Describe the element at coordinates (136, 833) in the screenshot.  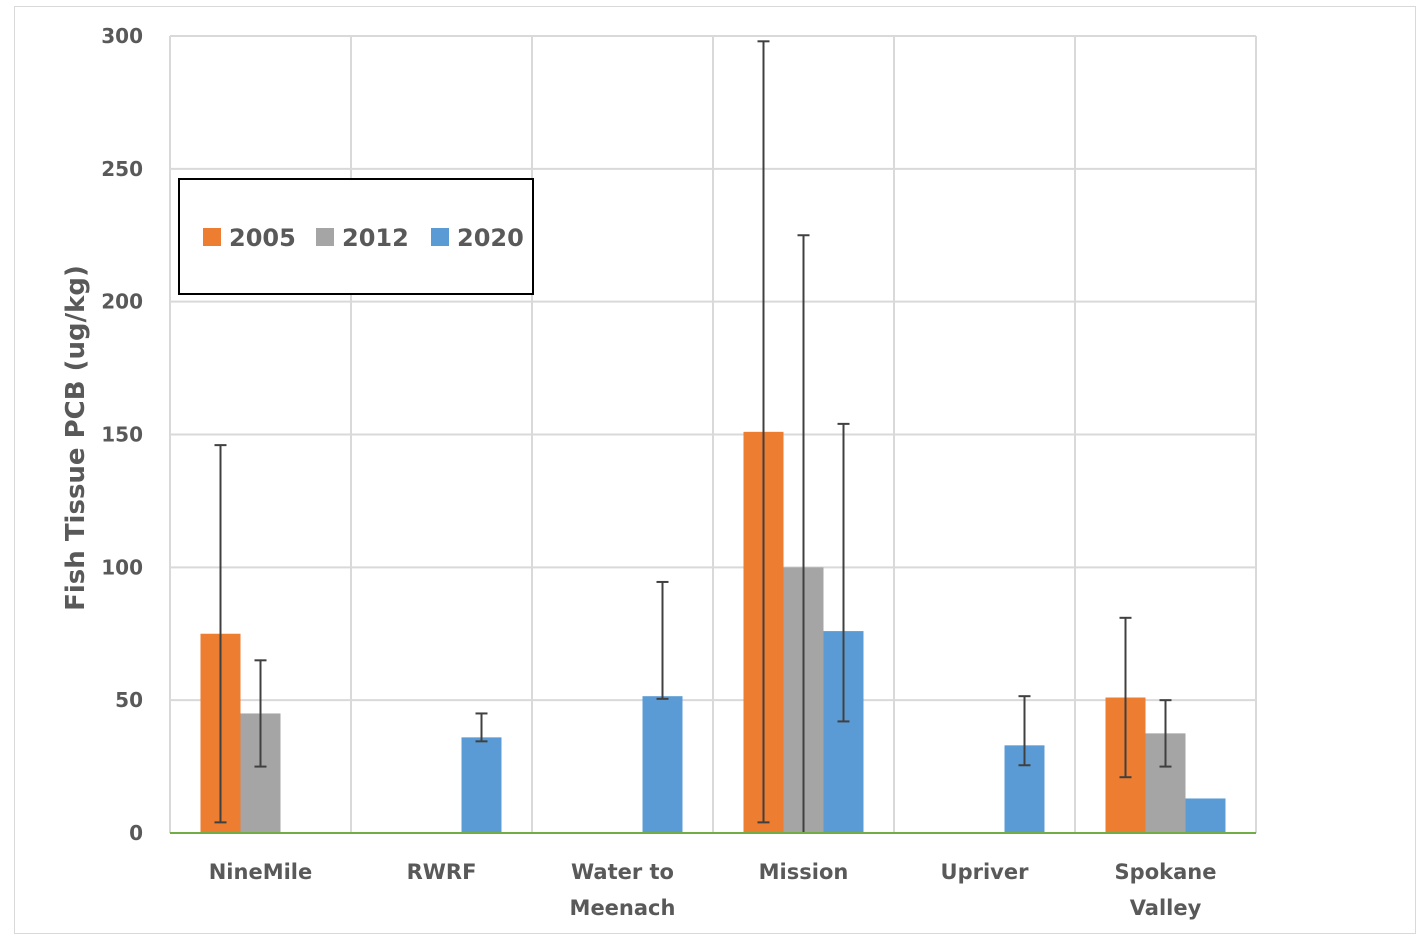
I see `y-tick-label: 0` at that location.